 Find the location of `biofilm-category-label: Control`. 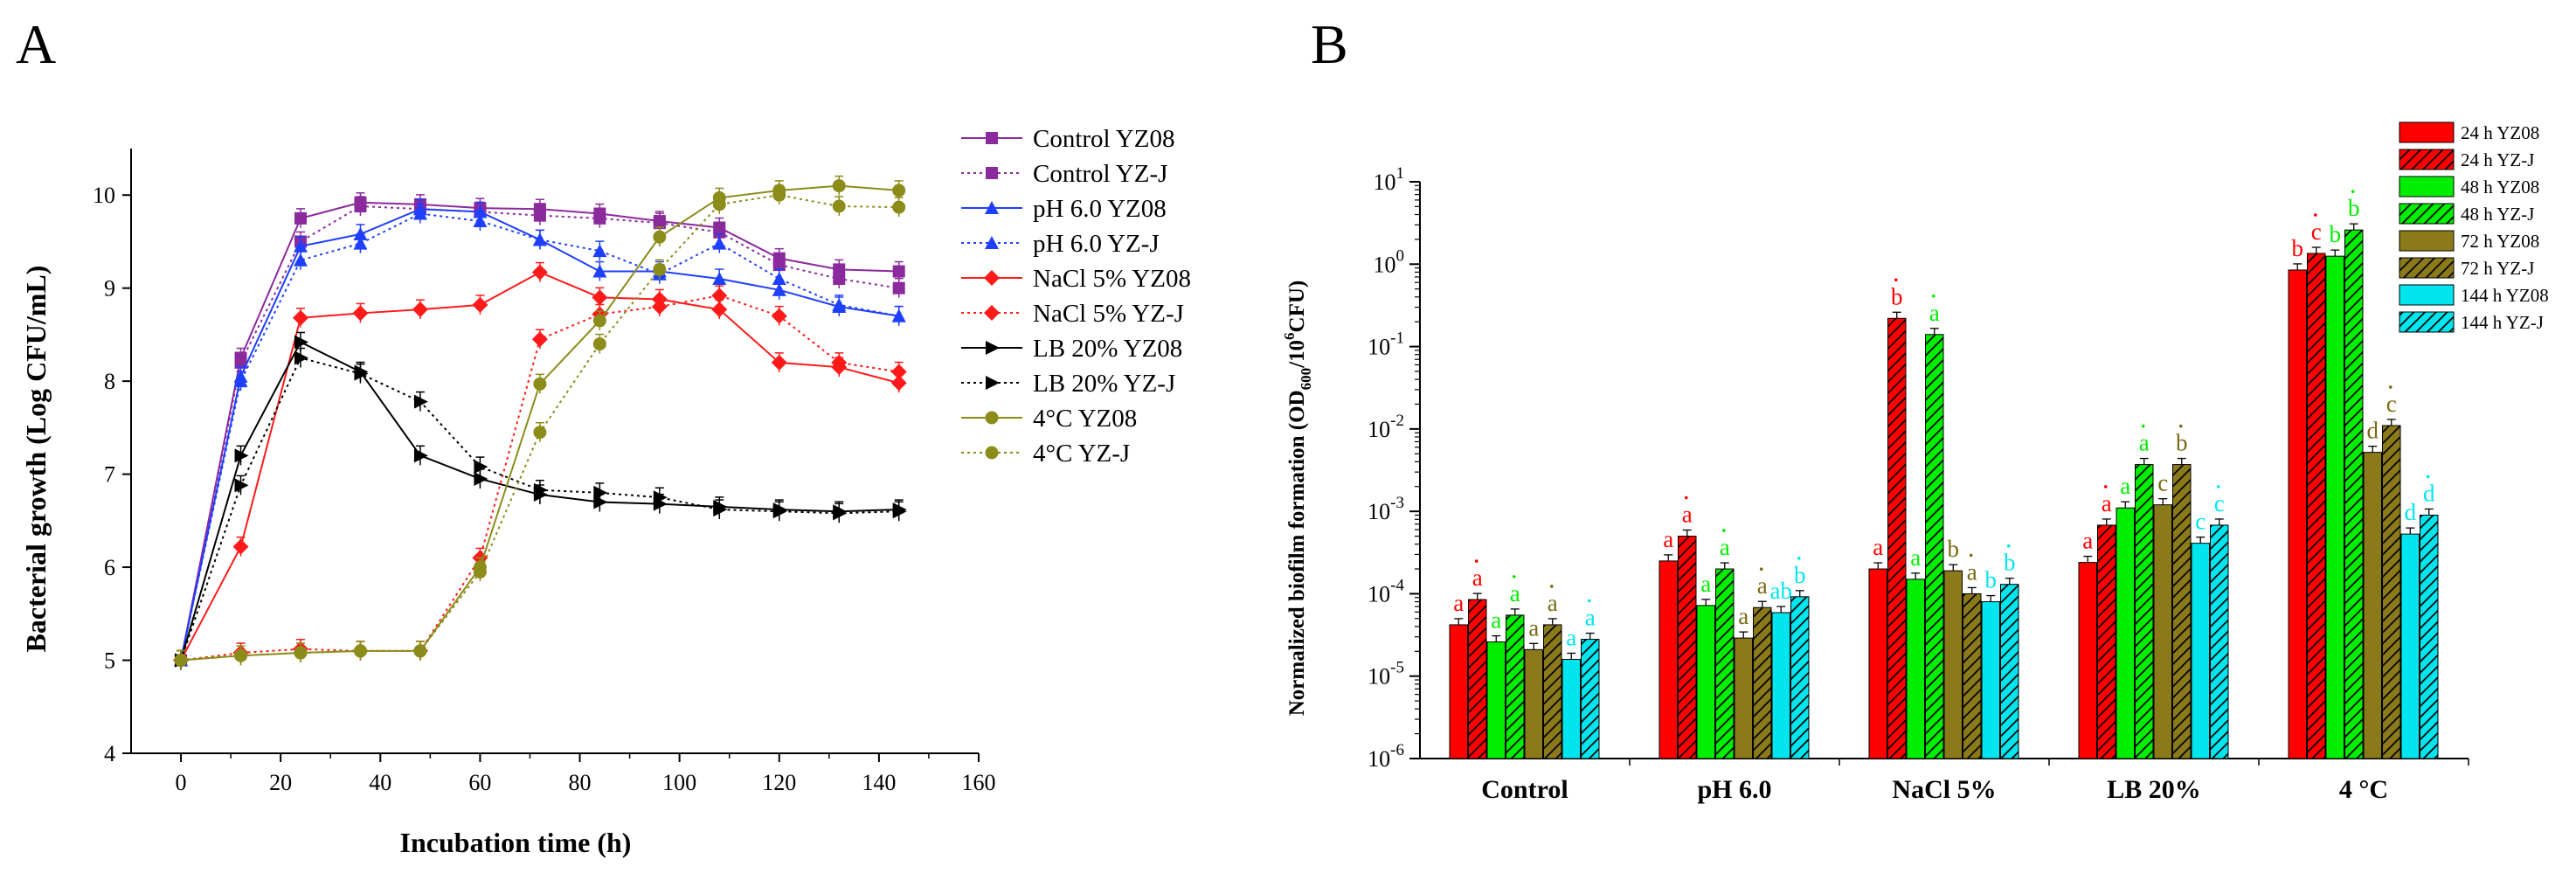

biofilm-category-label: Control is located at coordinates (1524, 789).